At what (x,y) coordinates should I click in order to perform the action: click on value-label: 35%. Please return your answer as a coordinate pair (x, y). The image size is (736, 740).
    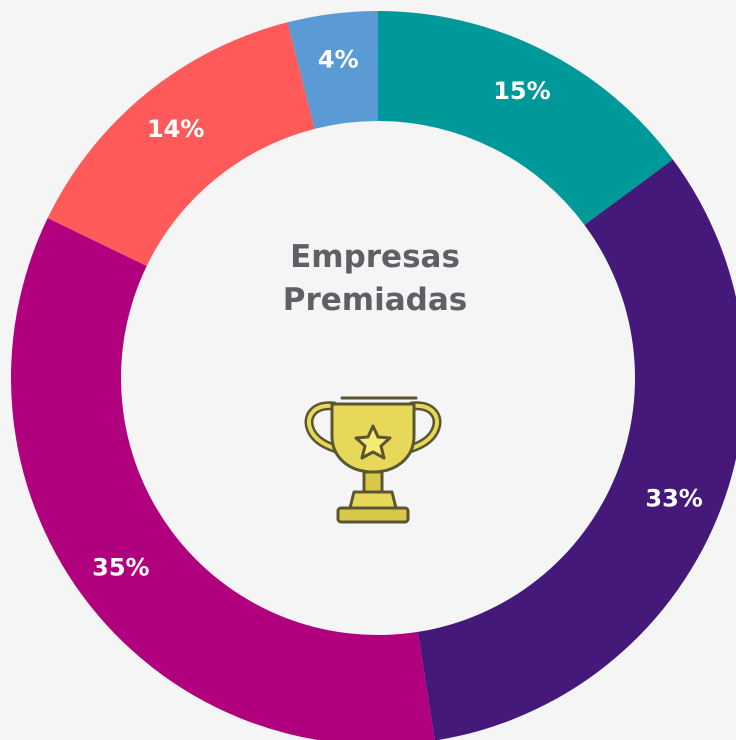
    Looking at the image, I should click on (120, 567).